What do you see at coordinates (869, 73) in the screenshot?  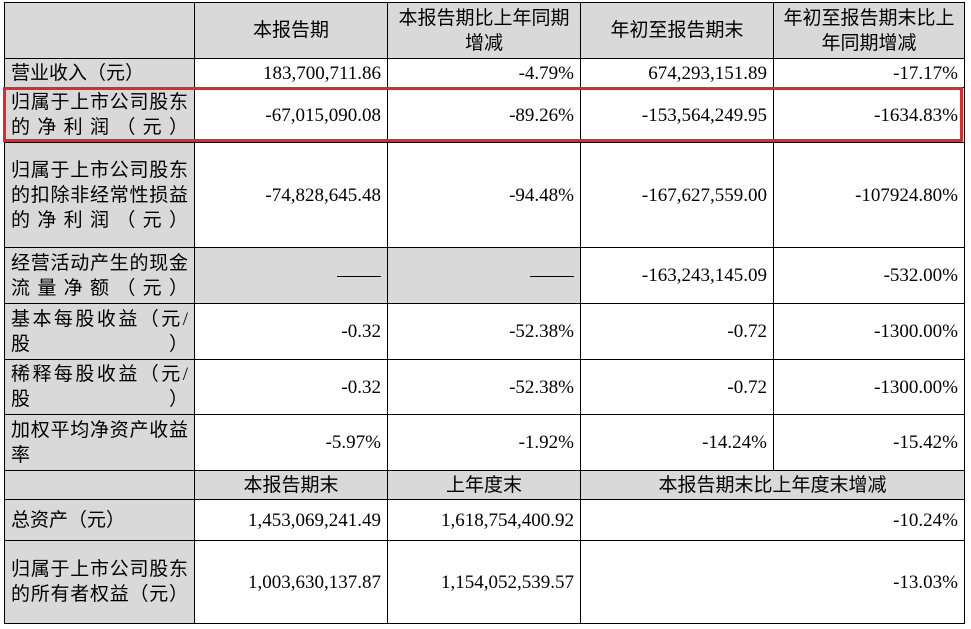 I see `cell-value: -17.17%` at bounding box center [869, 73].